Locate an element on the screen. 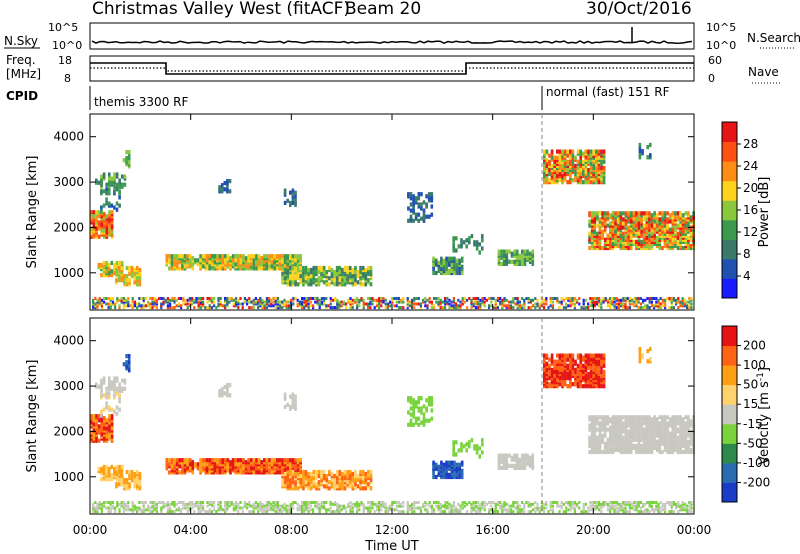 The image size is (800, 554). nsky-panel: N.Sky 10^5 10^0 10^5 10^0 N.Search is located at coordinates (402, 36).